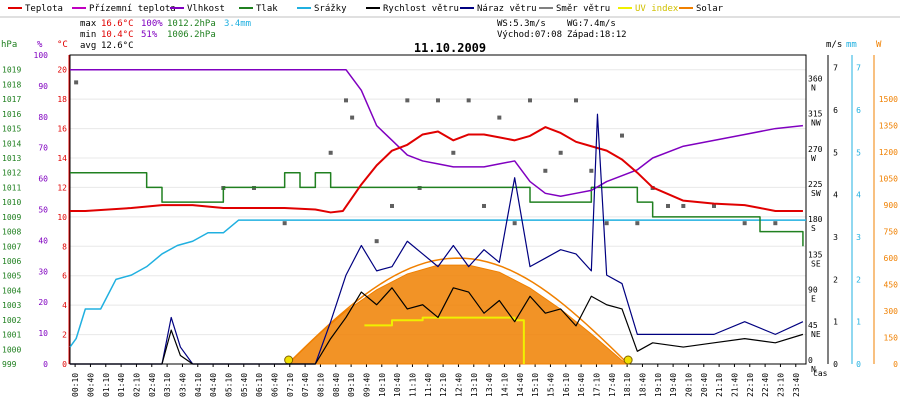 The height and width of the screenshot is (400, 900). What do you see at coordinates (835, 322) in the screenshot?
I see `ms-tick-label: 1` at bounding box center [835, 322].